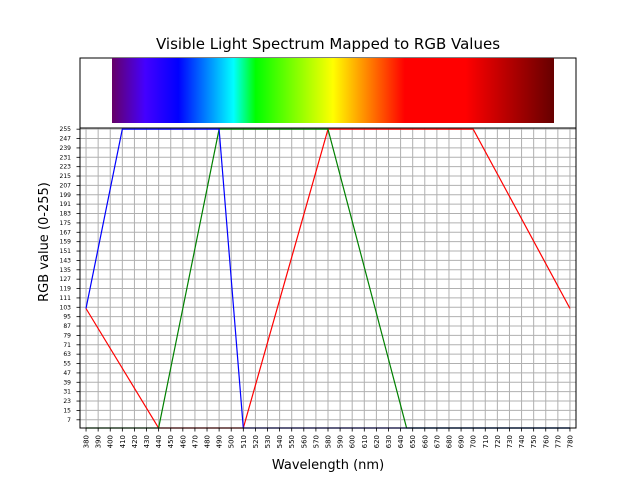 This screenshot has height=480, width=640. I want to click on y-tick-label: 207, so click(66, 185).